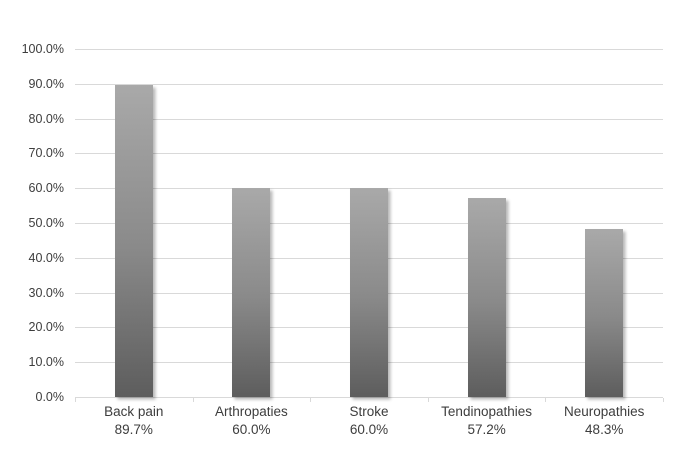 This screenshot has height=474, width=677. I want to click on y-axis-tick-label: 80.0%, so click(46, 118).